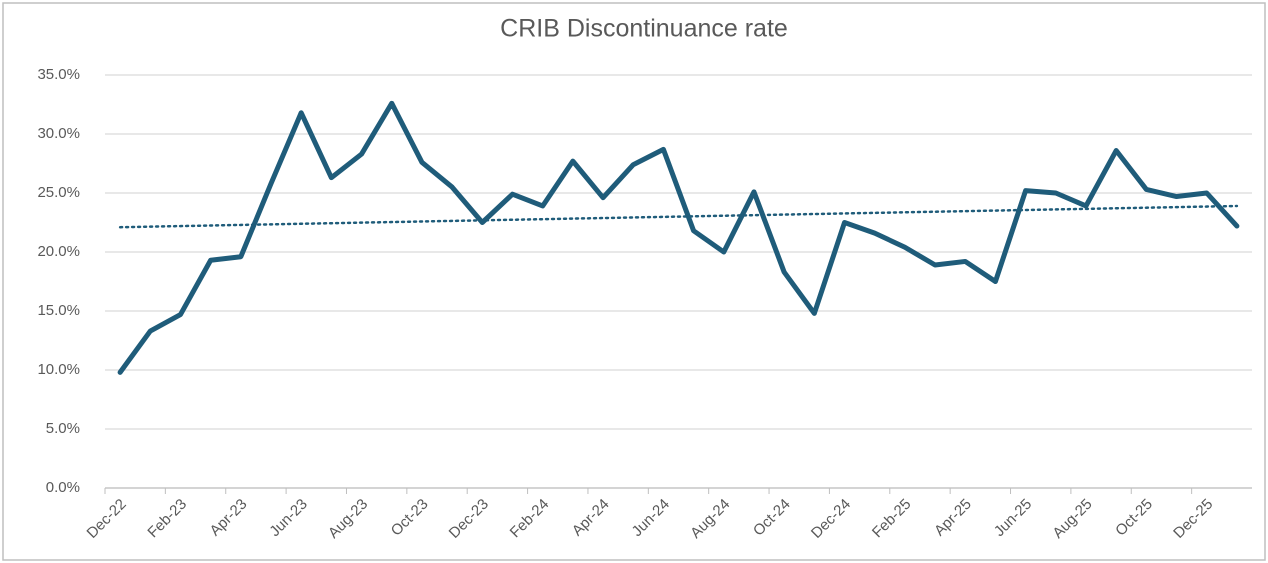 Image resolution: width=1268 pixels, height=563 pixels. What do you see at coordinates (678, 216) in the screenshot?
I see `trend-line` at bounding box center [678, 216].